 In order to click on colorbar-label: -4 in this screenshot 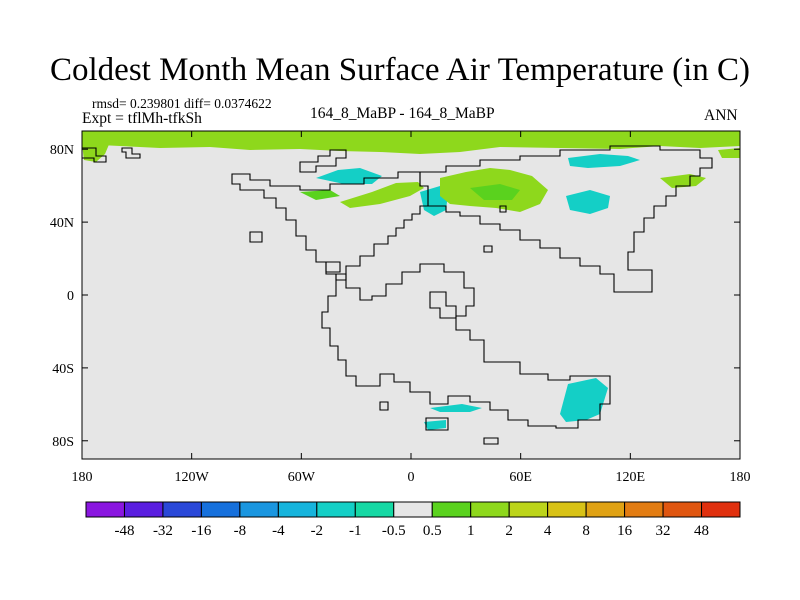, I will do `click(278, 531)`.